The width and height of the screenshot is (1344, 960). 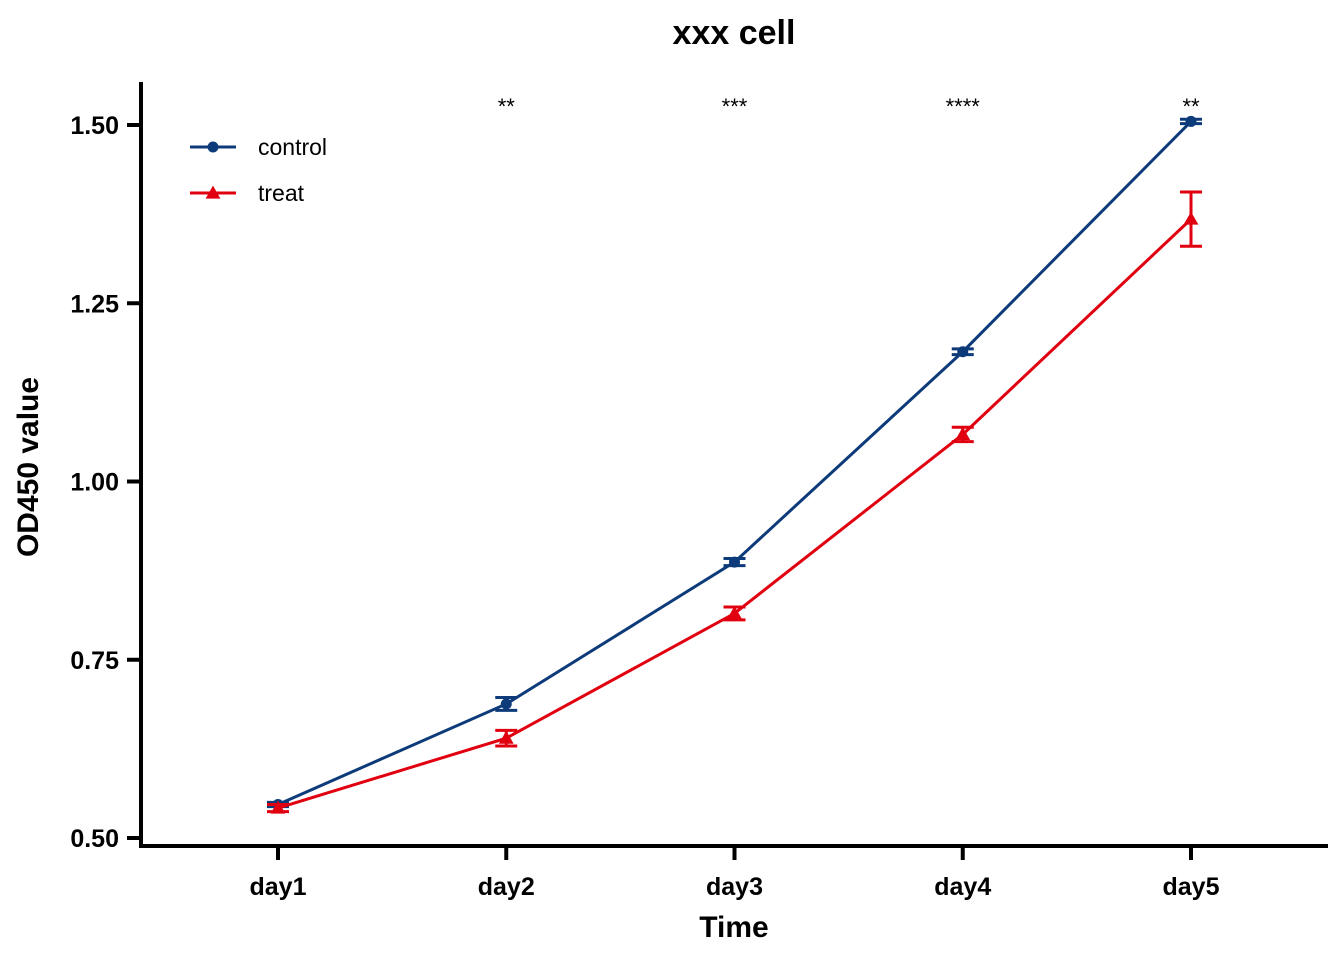 I want to click on legend-item-treat: treat, so click(x=247, y=193).